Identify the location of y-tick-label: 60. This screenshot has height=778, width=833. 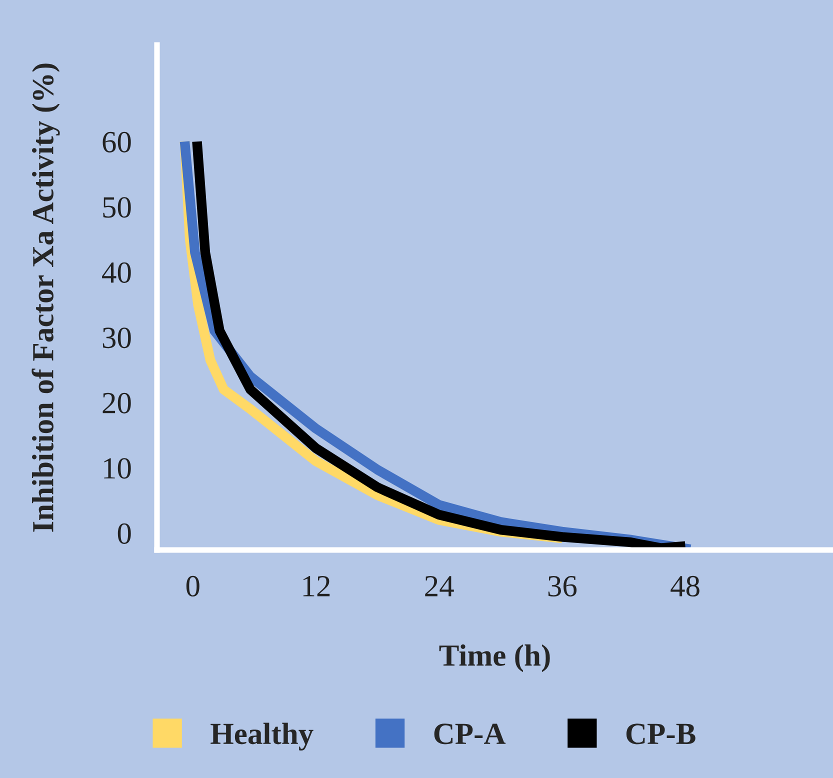
(116, 142).